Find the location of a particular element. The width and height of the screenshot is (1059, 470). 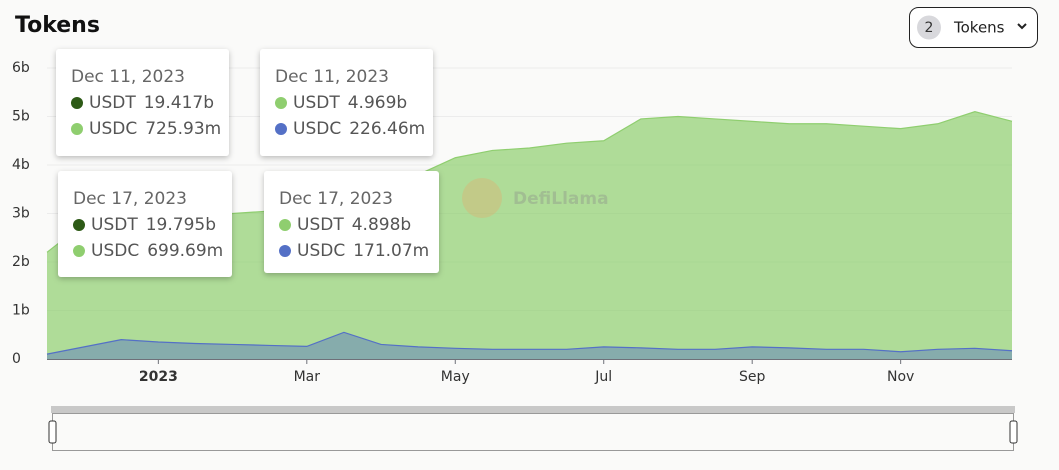

tooltip-row: USDC 699.69m is located at coordinates (157, 251).